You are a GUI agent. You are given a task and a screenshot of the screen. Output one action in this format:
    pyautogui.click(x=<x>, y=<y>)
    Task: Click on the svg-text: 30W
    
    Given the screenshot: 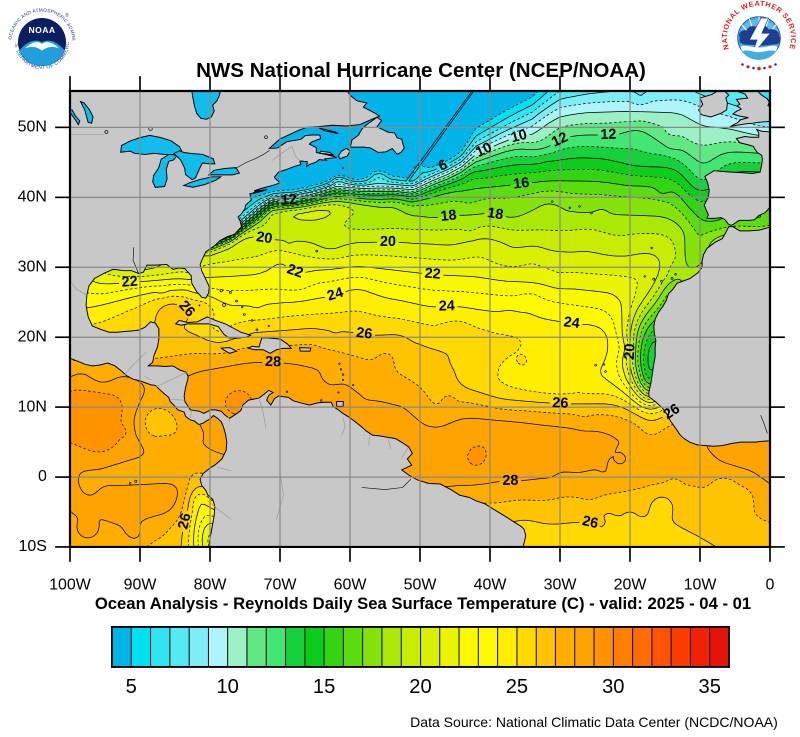 What is the action you would take?
    pyautogui.click(x=561, y=585)
    